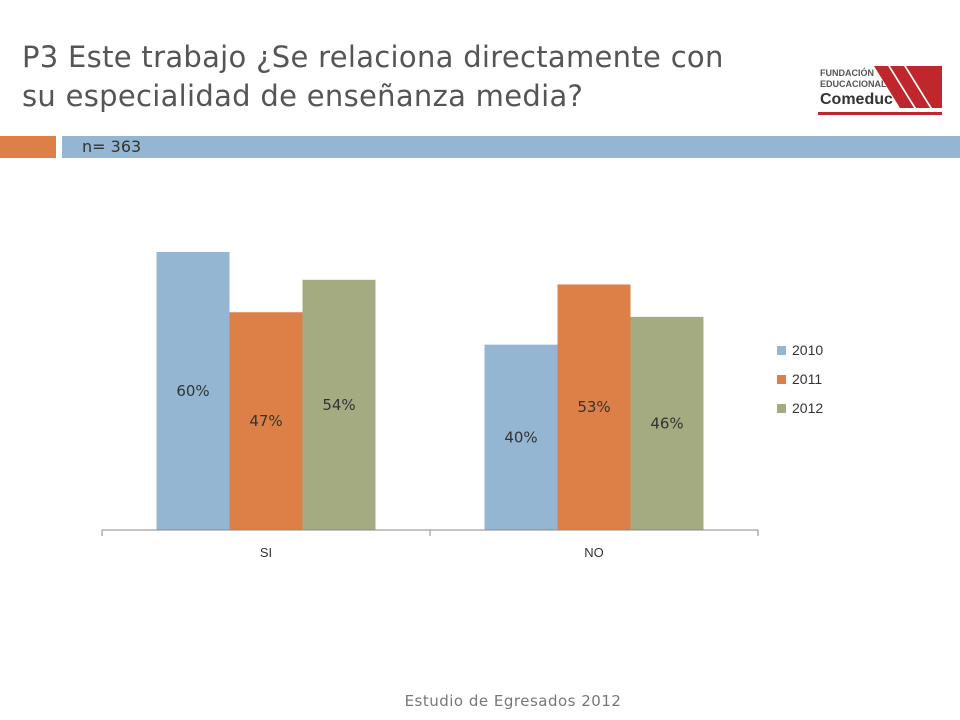 Image resolution: width=960 pixels, height=720 pixels. I want to click on legend-label-2010: 2010, so click(807, 350).